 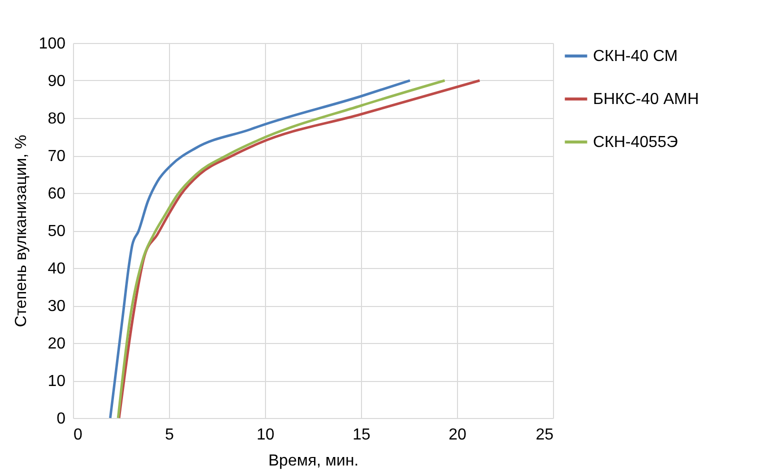 I want to click on y-tick-label: 60, so click(x=57, y=194).